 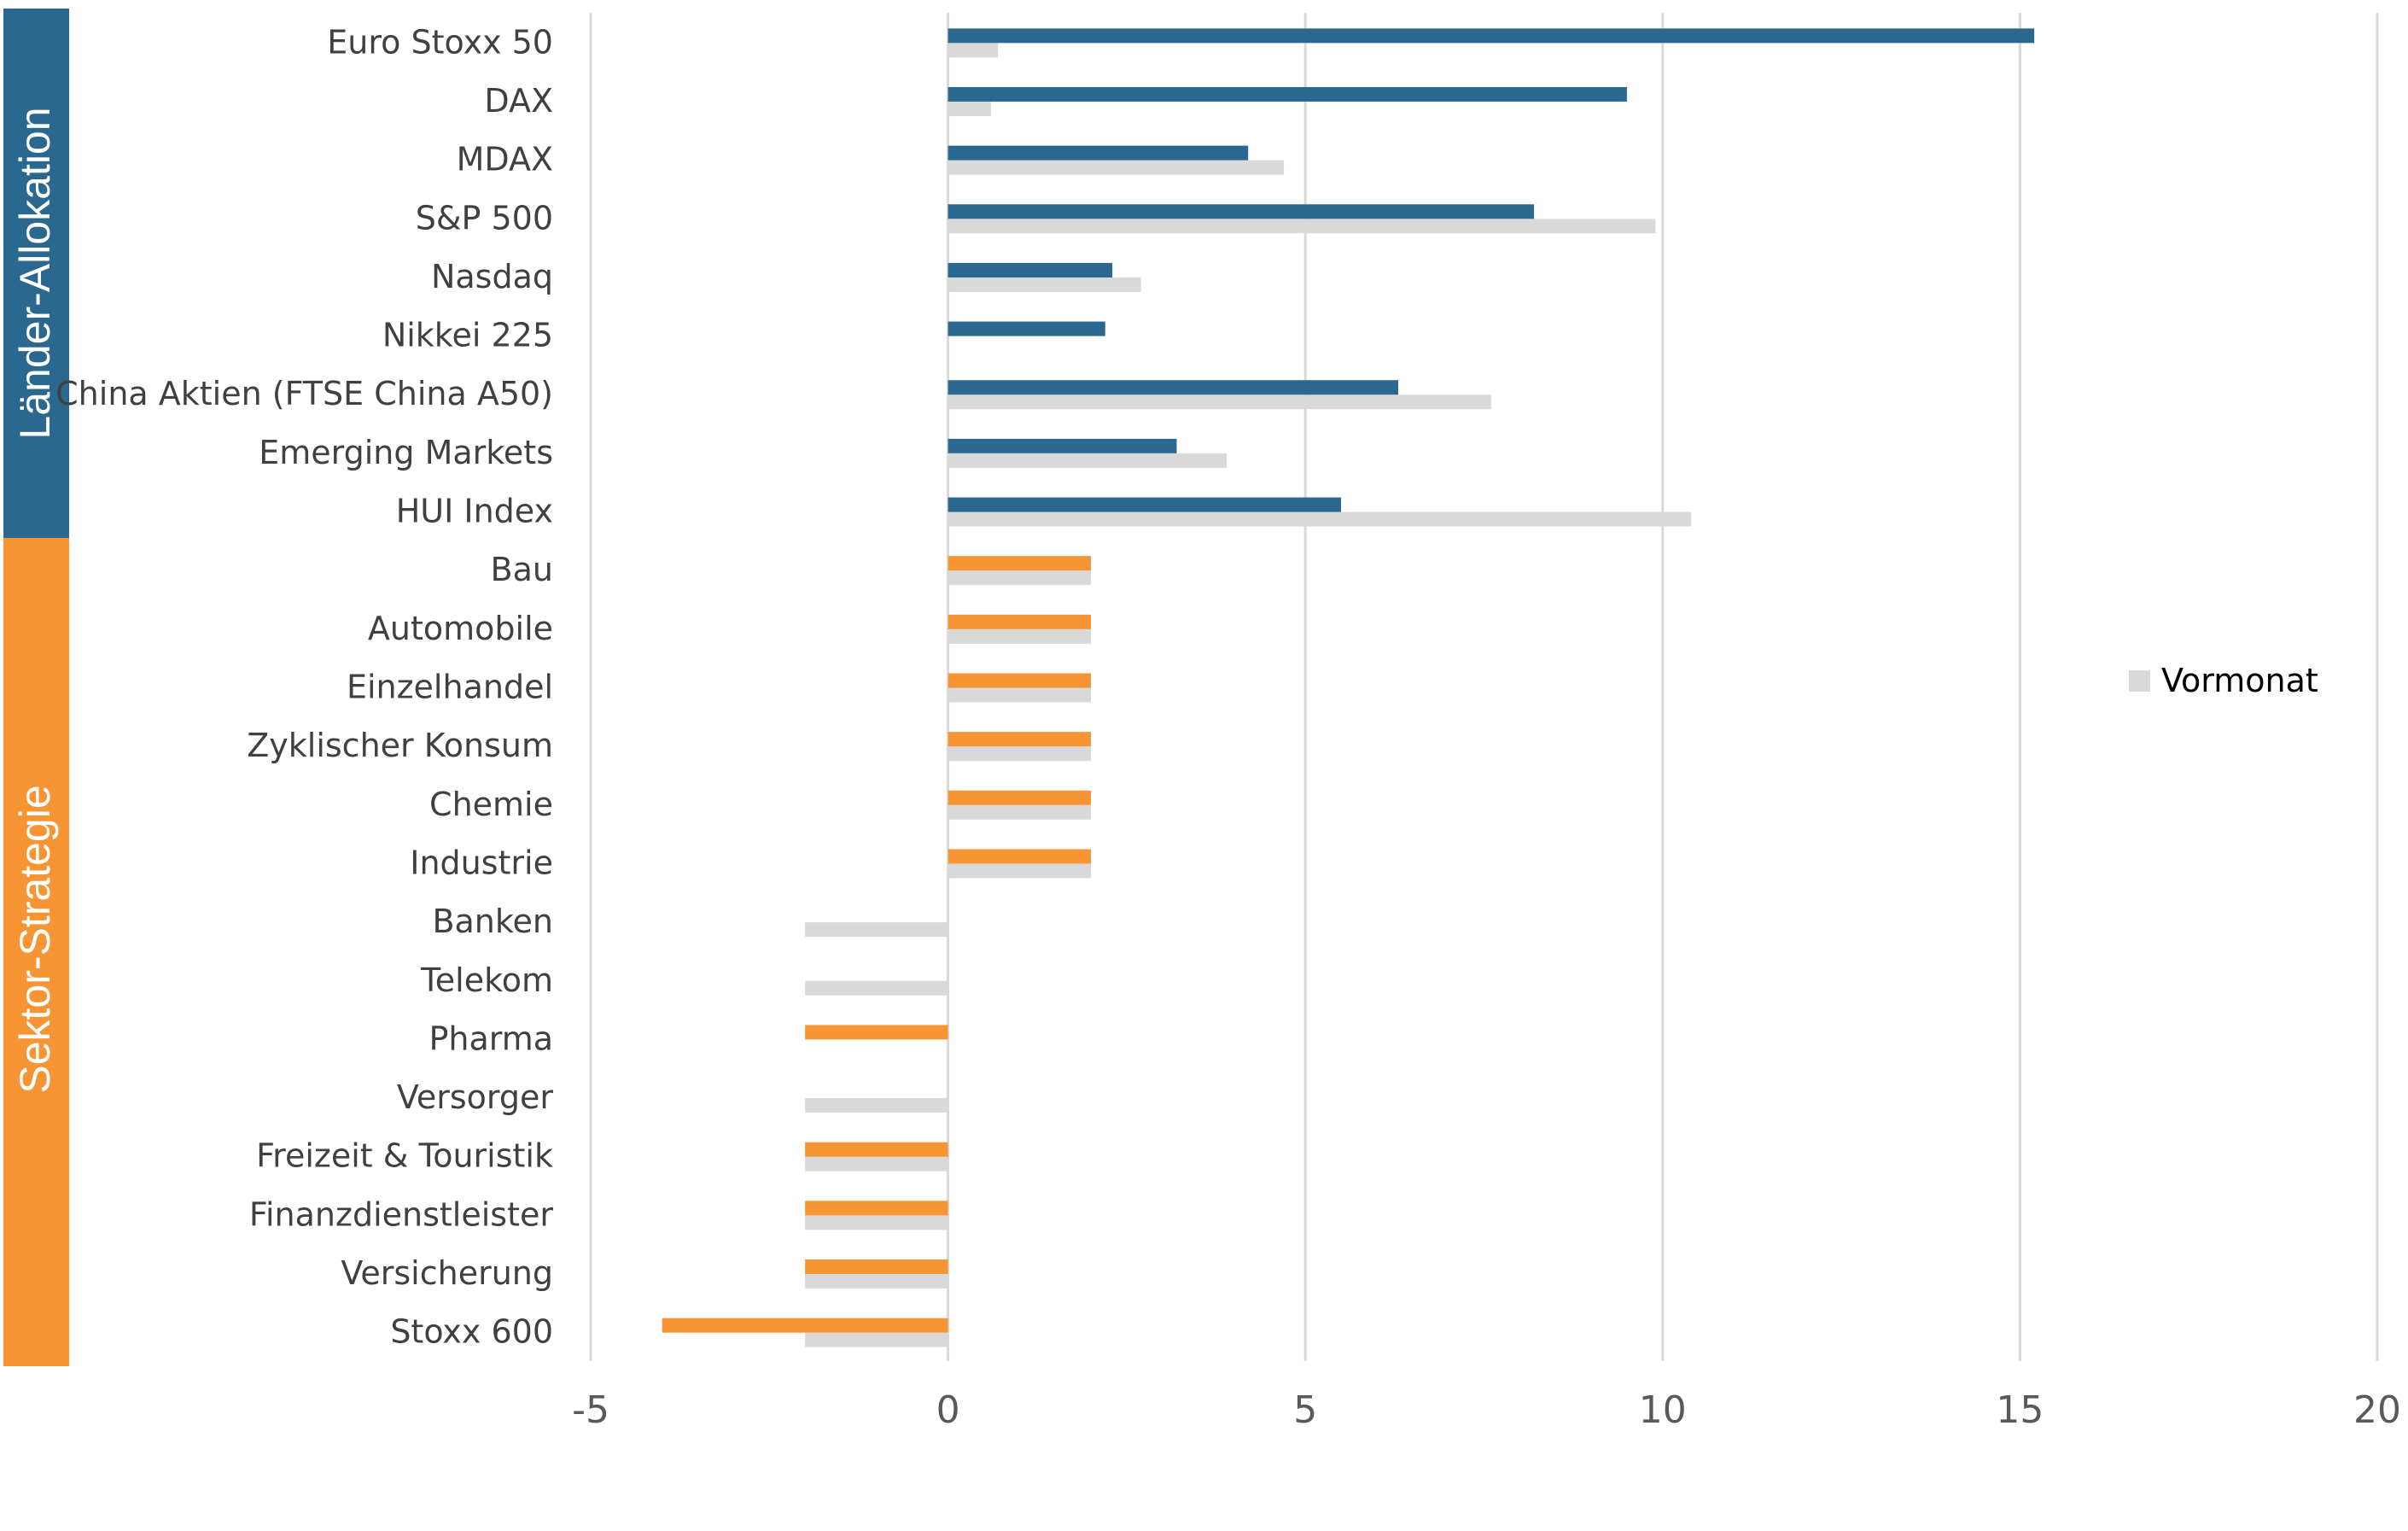 What do you see at coordinates (450, 687) in the screenshot?
I see `category-label: Einzelhandel` at bounding box center [450, 687].